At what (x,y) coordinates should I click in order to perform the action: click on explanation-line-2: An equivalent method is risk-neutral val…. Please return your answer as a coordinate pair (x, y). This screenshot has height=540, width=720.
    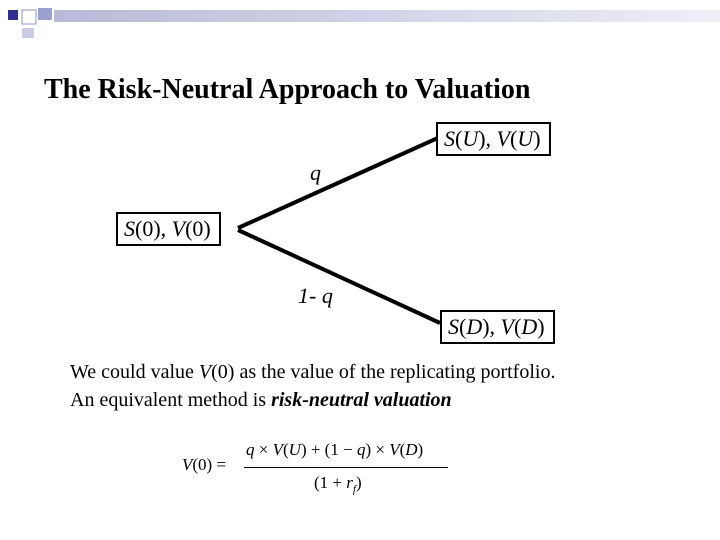
    Looking at the image, I should click on (261, 400).